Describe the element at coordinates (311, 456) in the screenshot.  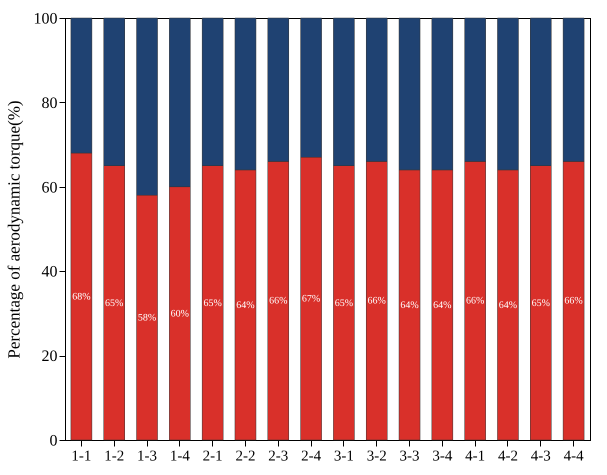
I see `x-tick-label: 2-4` at that location.